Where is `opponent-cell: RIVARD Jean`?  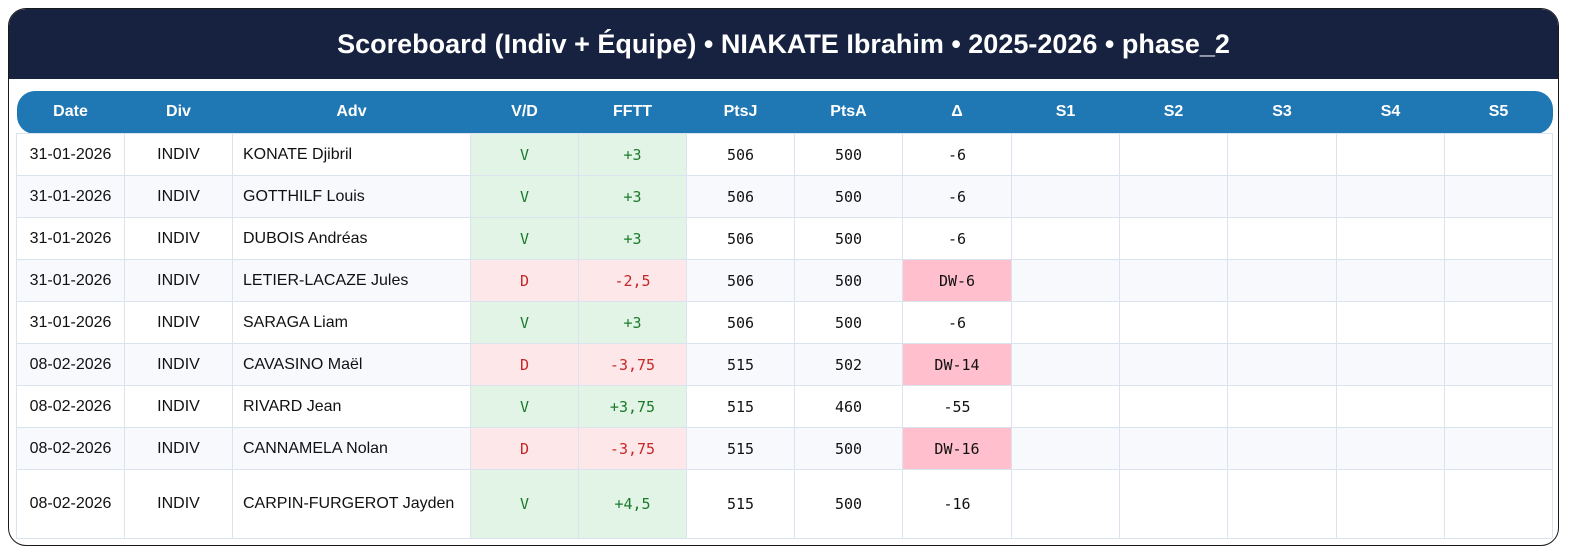
opponent-cell: RIVARD Jean is located at coordinates (351, 406).